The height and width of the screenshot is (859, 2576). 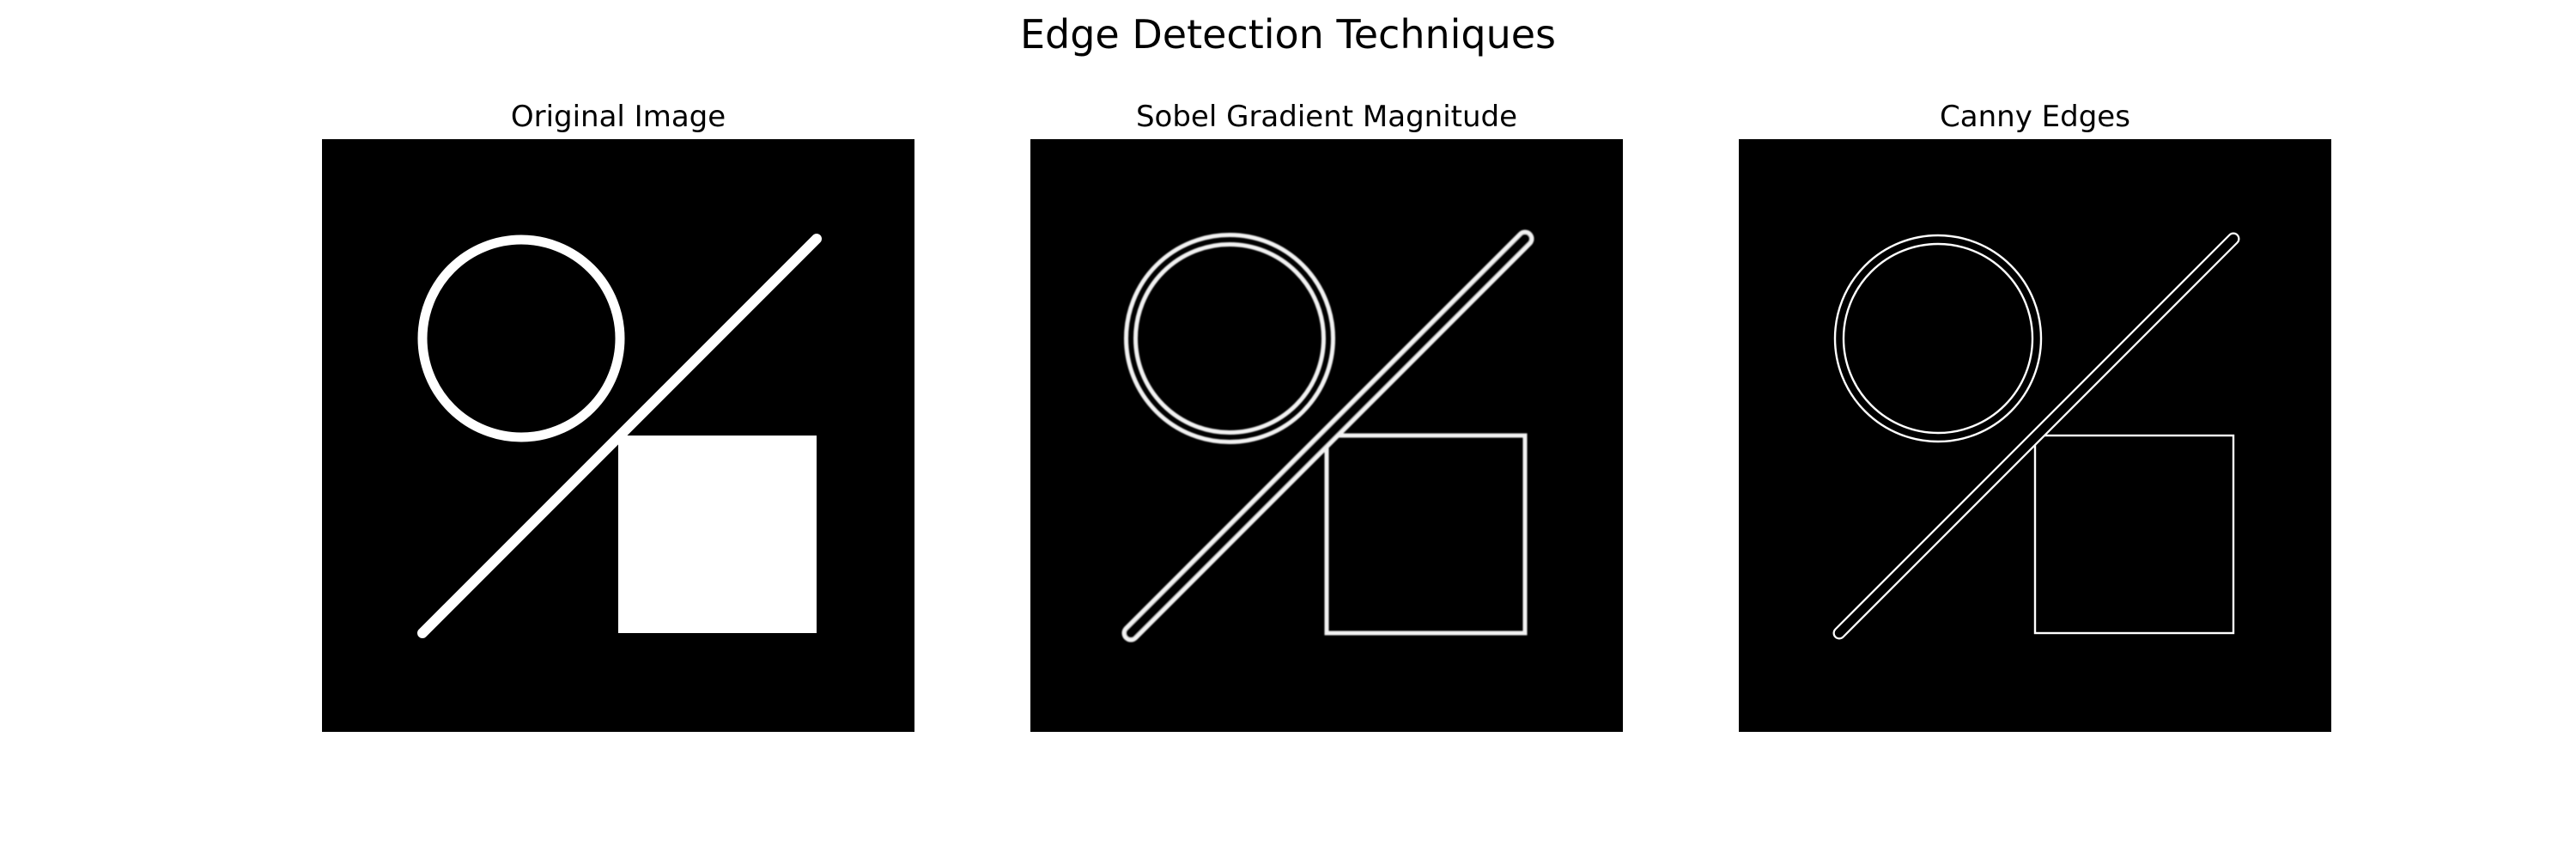 I want to click on figure-title: Edge Detection Techniques, so click(x=1288, y=34).